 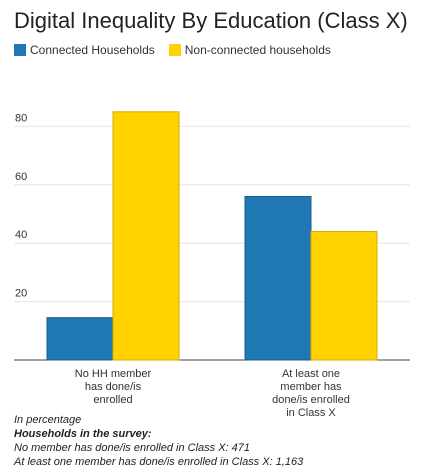 I want to click on y-tick-label: 80, so click(x=21, y=118).